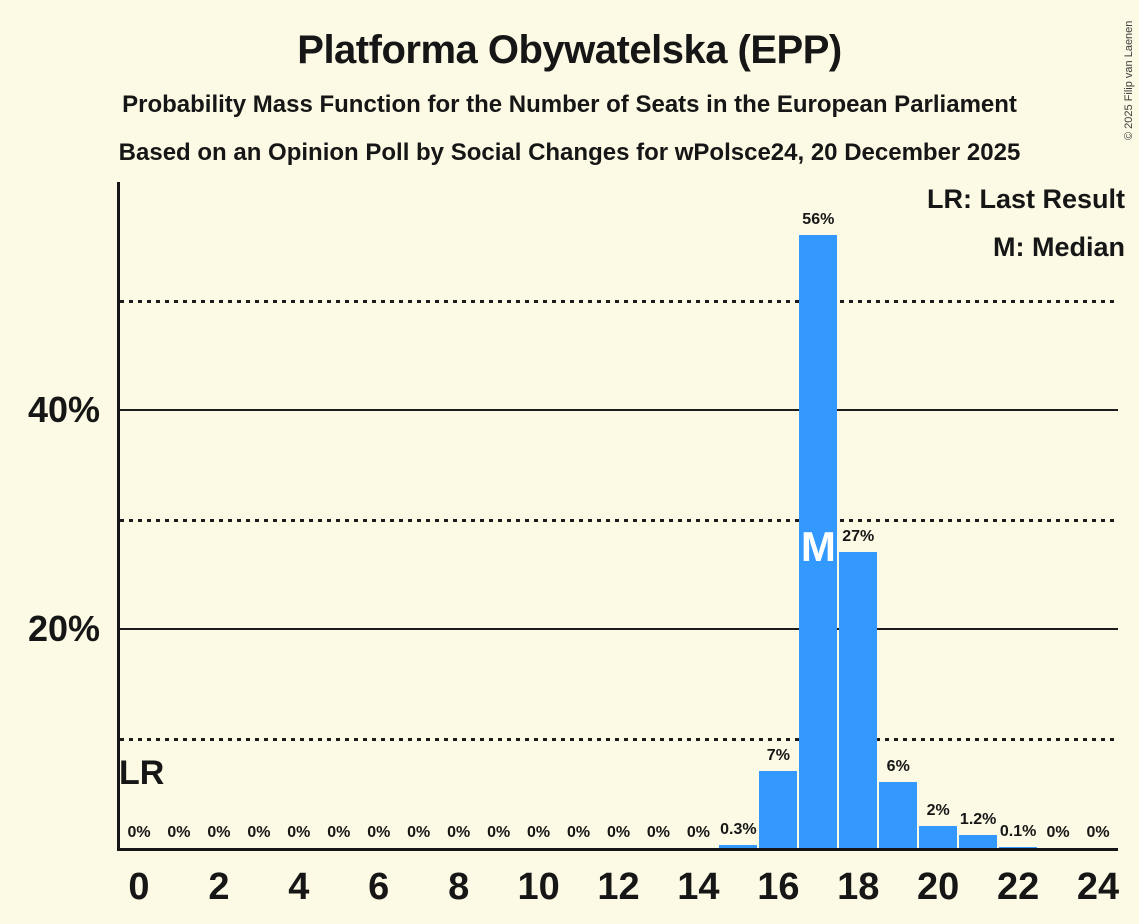 The image size is (1139, 924). Describe the element at coordinates (539, 832) in the screenshot. I see `bar-value-label-10: 0%` at that location.